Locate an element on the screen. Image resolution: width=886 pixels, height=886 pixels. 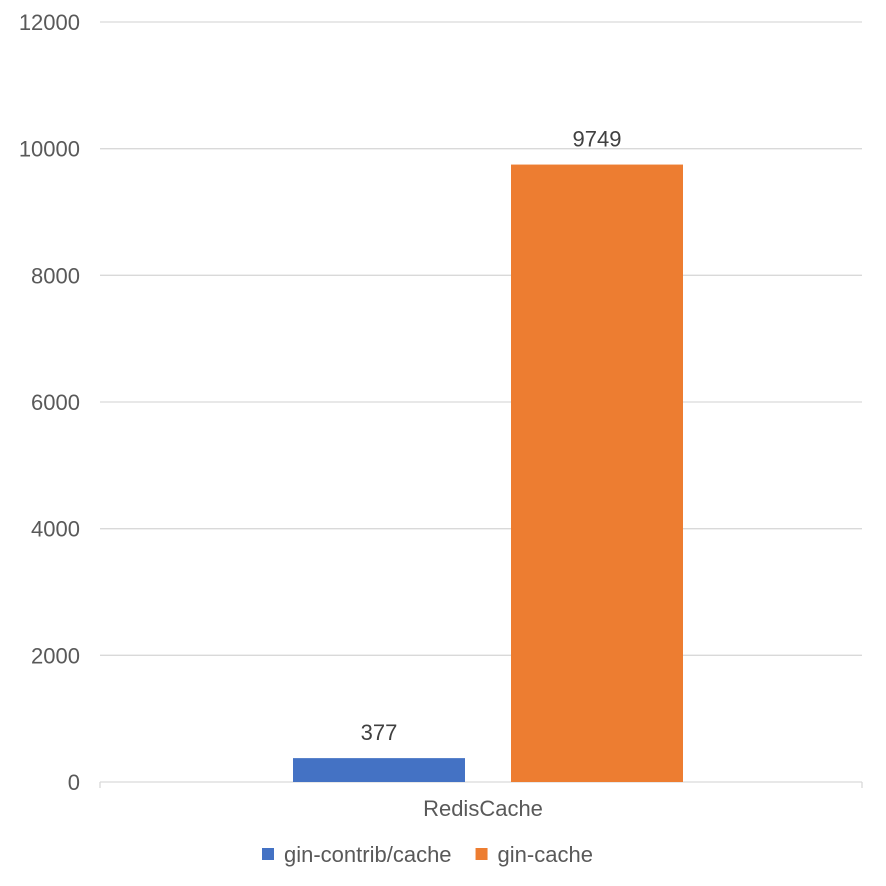
bar-gin-cache is located at coordinates (597, 473).